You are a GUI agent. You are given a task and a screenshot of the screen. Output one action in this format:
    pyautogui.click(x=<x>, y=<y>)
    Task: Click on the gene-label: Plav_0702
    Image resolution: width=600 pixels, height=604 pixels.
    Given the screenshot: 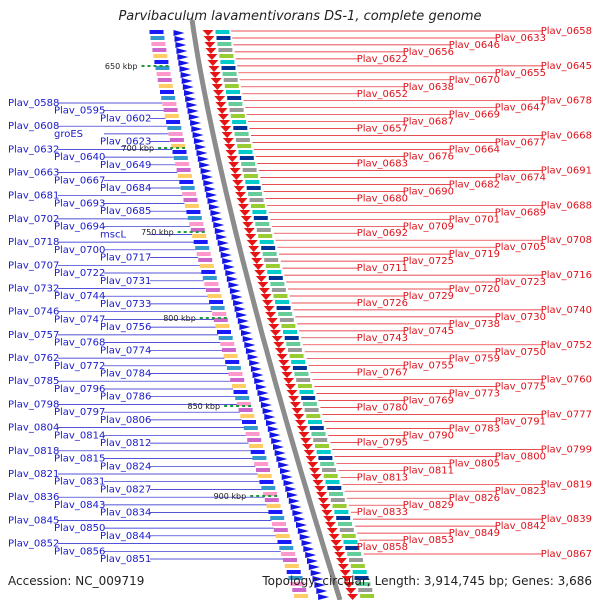 What is the action you would take?
    pyautogui.click(x=33, y=219)
    